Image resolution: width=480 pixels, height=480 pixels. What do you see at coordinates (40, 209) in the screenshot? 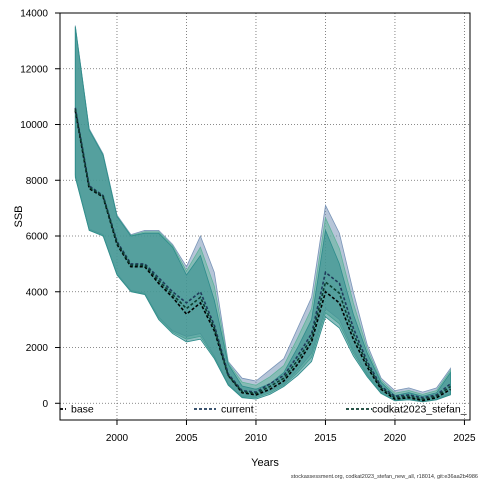
I see `y-axis-ticks: 0 2000 4000 6000 8000 10000 12000 14000` at bounding box center [40, 209].